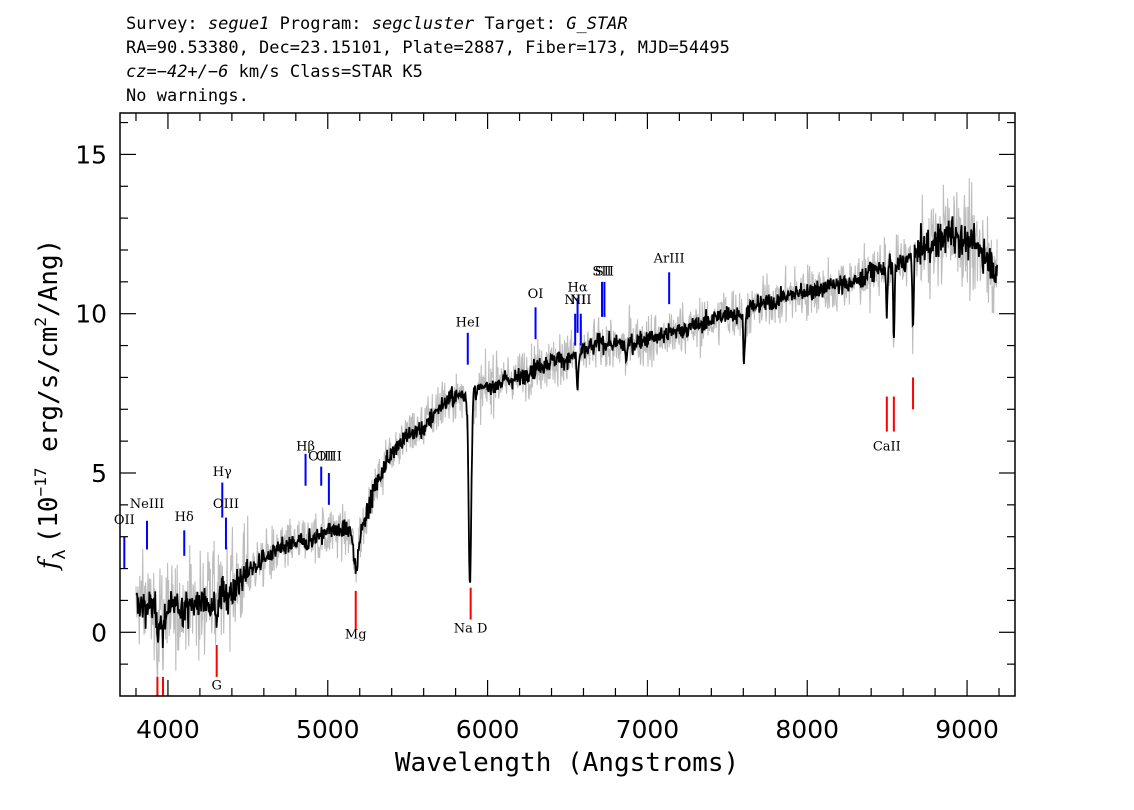 This screenshot has width=1134, height=810. What do you see at coordinates (807, 729) in the screenshot?
I see `x-tick-label: 8000` at bounding box center [807, 729].